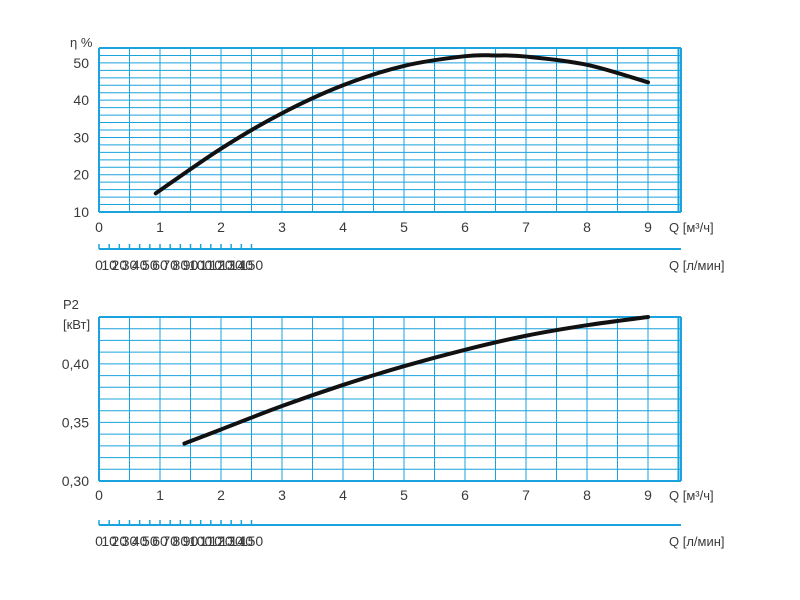  Describe the element at coordinates (81, 63) in the screenshot. I see `y-tick-label: 50` at that location.